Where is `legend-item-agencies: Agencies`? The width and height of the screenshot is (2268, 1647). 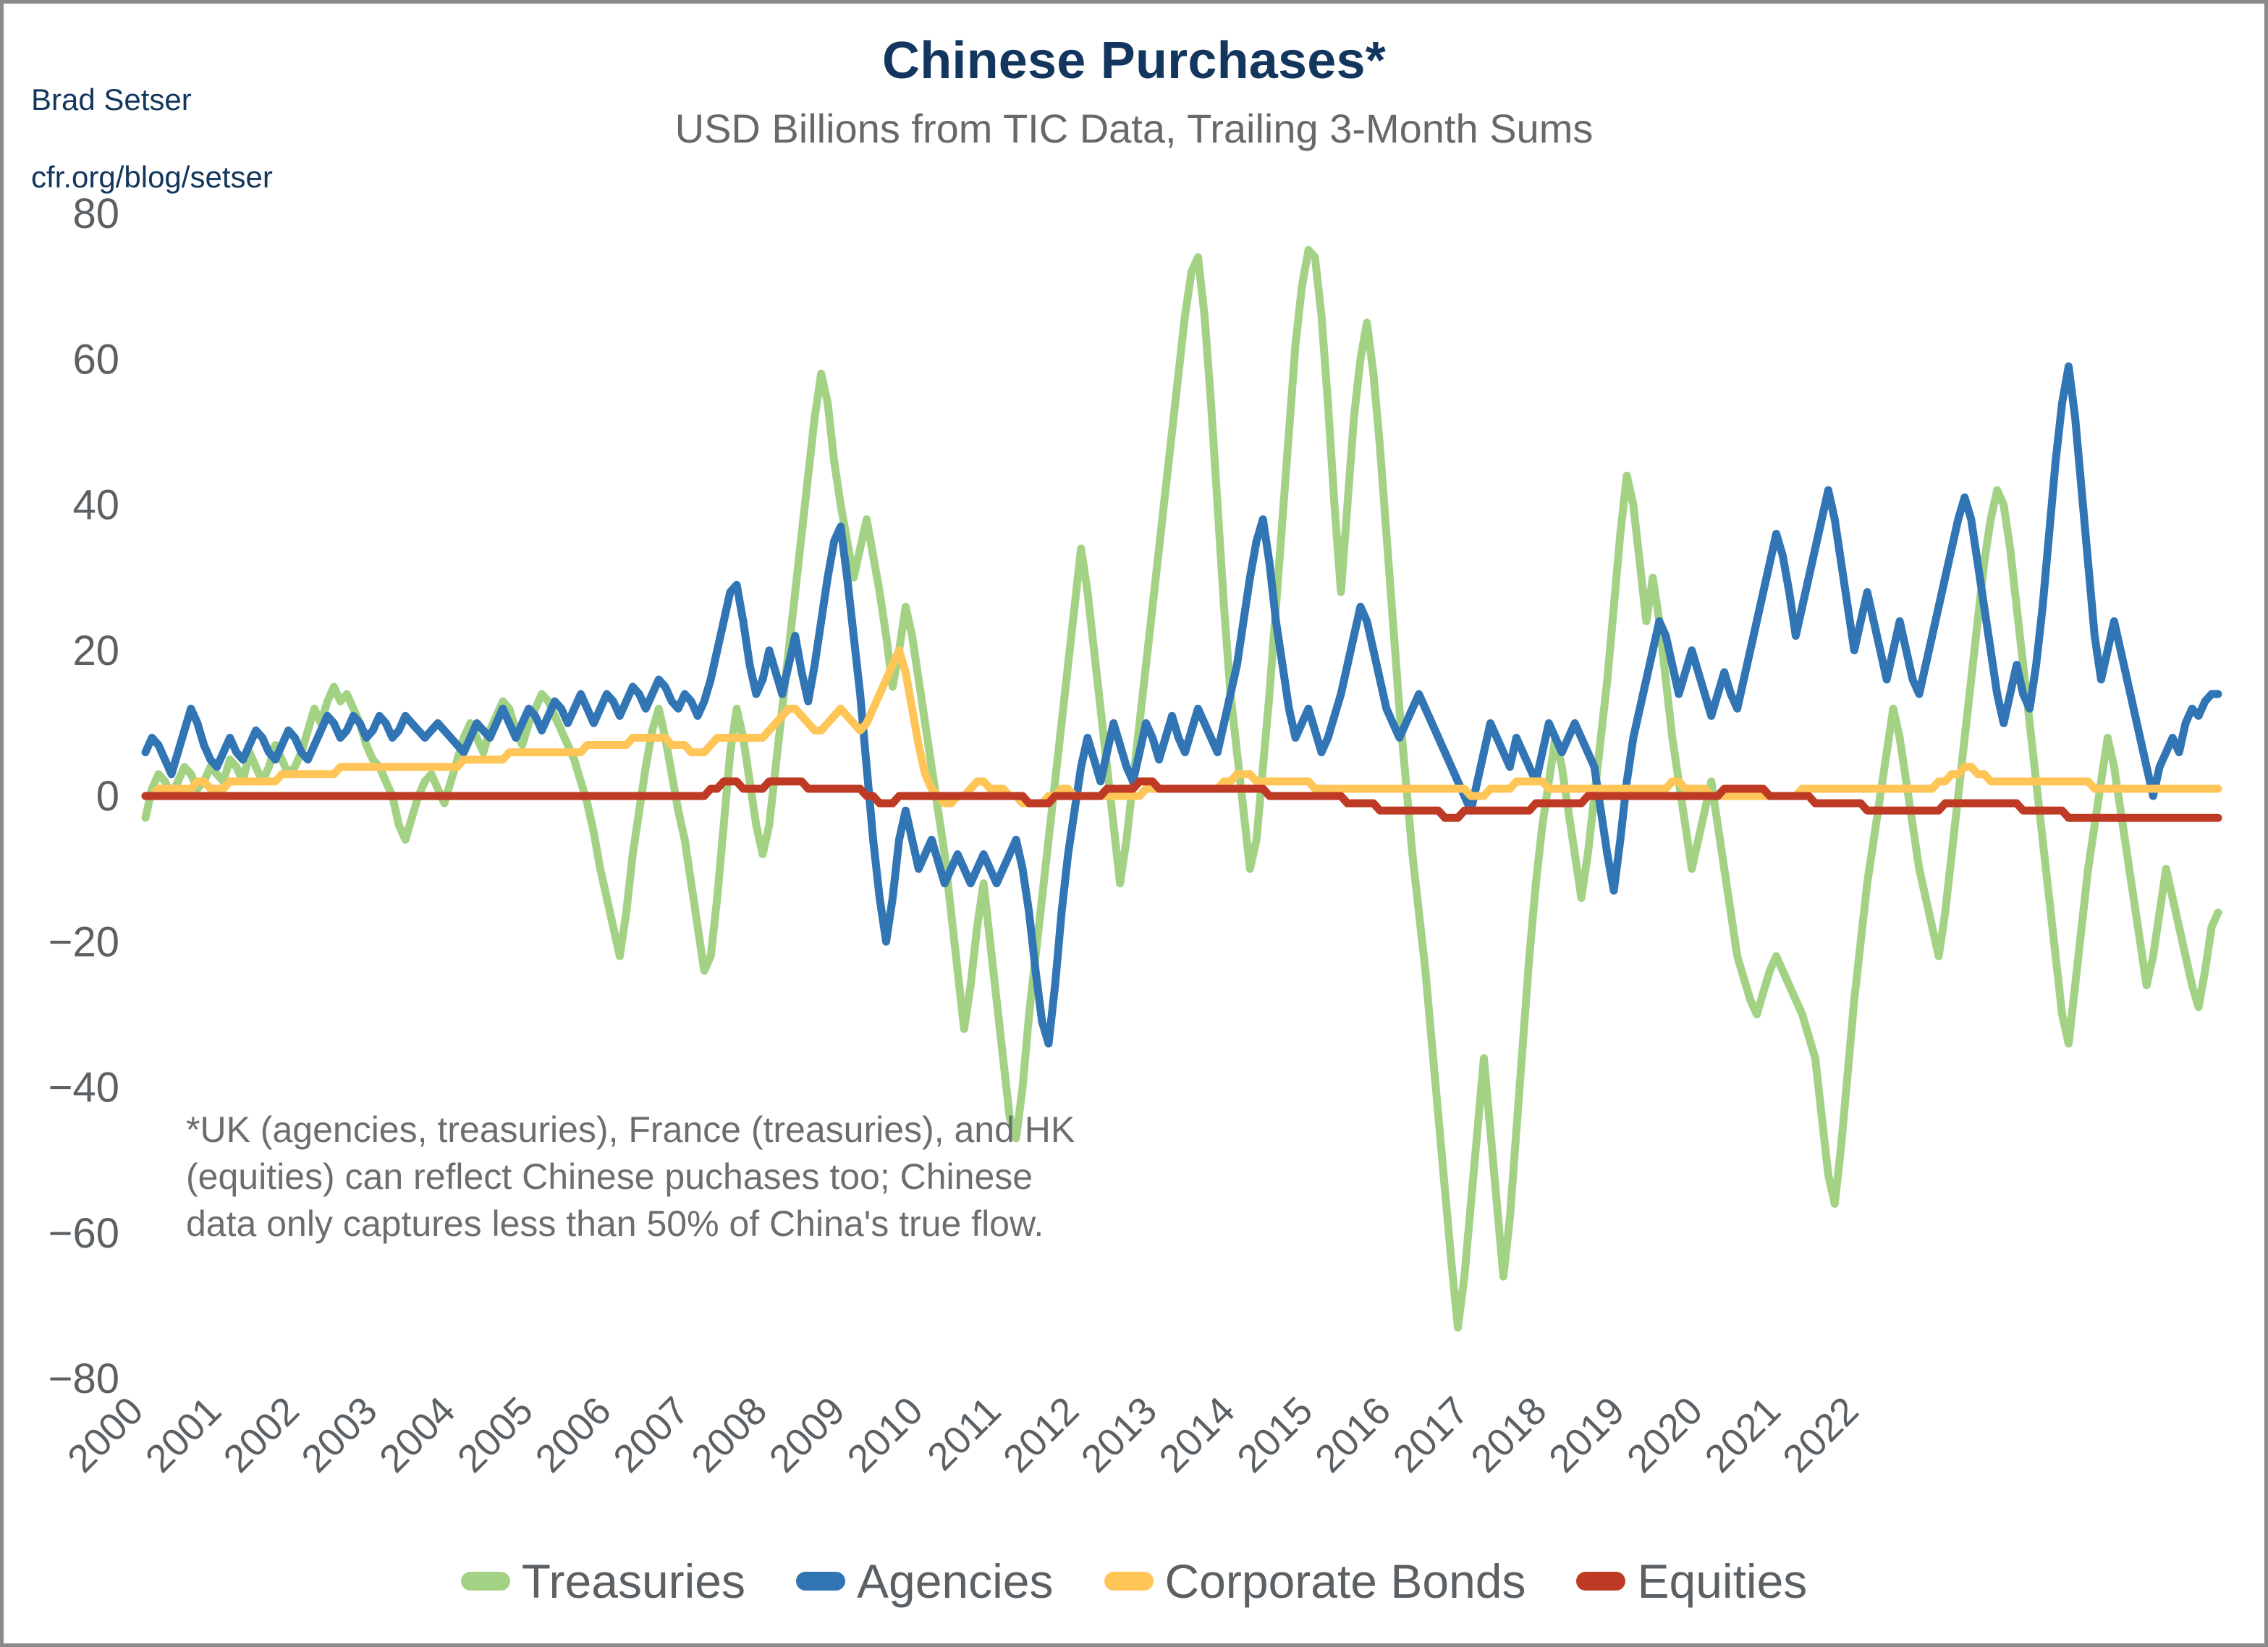
legend-item-agencies: Agencies is located at coordinates (925, 1581).